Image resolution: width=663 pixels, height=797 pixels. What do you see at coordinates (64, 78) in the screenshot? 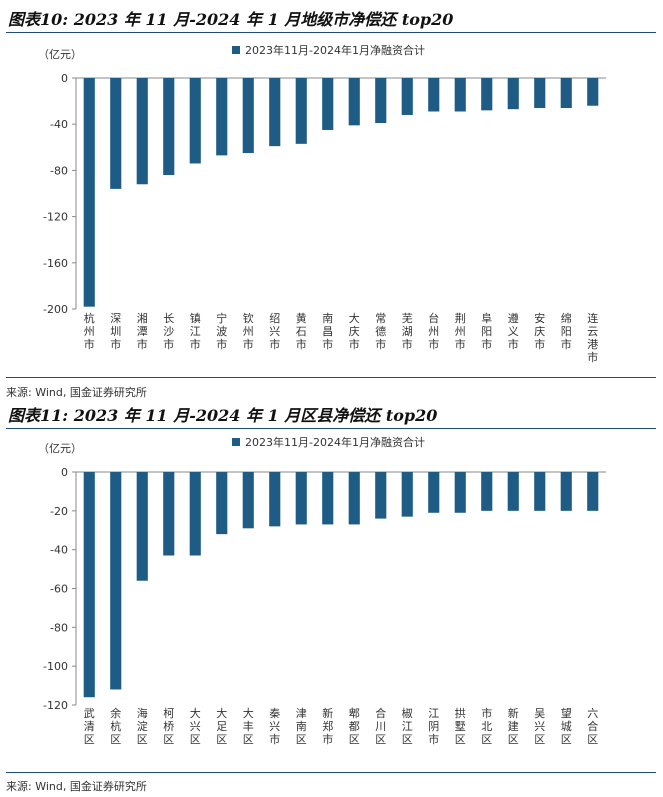
I see `y-tick-label: 0` at bounding box center [64, 78].